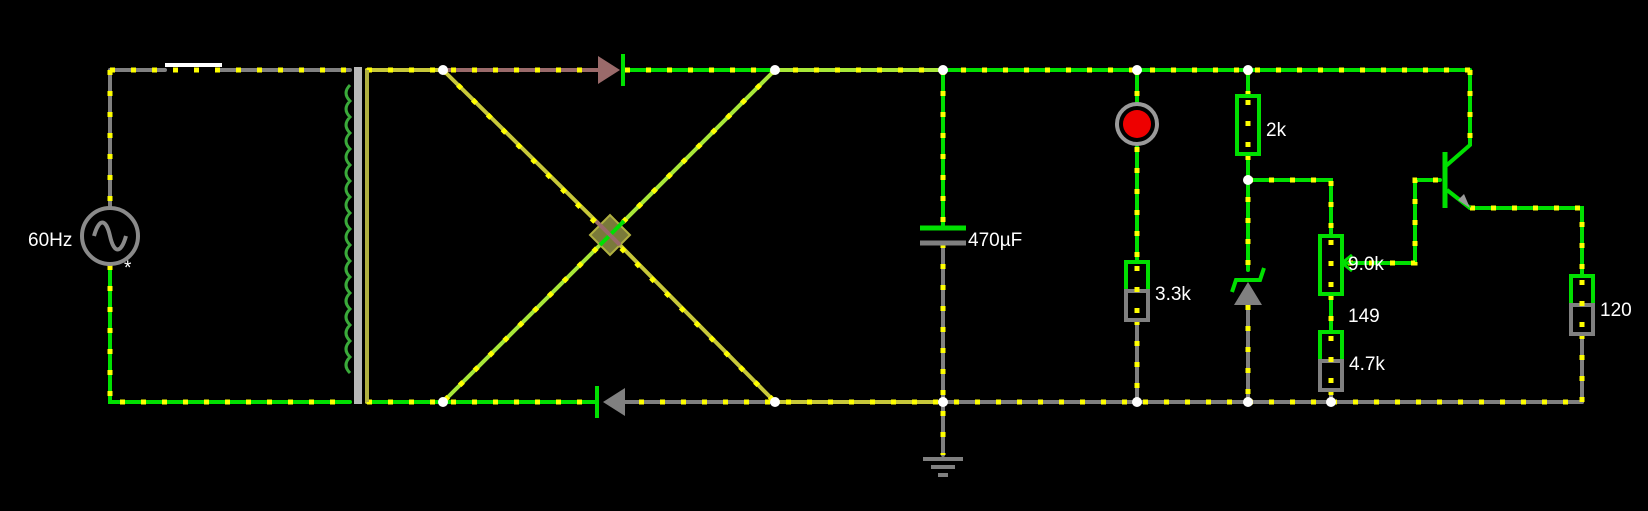 The height and width of the screenshot is (511, 1648). I want to click on resistor-120: 120, so click(1600, 305).